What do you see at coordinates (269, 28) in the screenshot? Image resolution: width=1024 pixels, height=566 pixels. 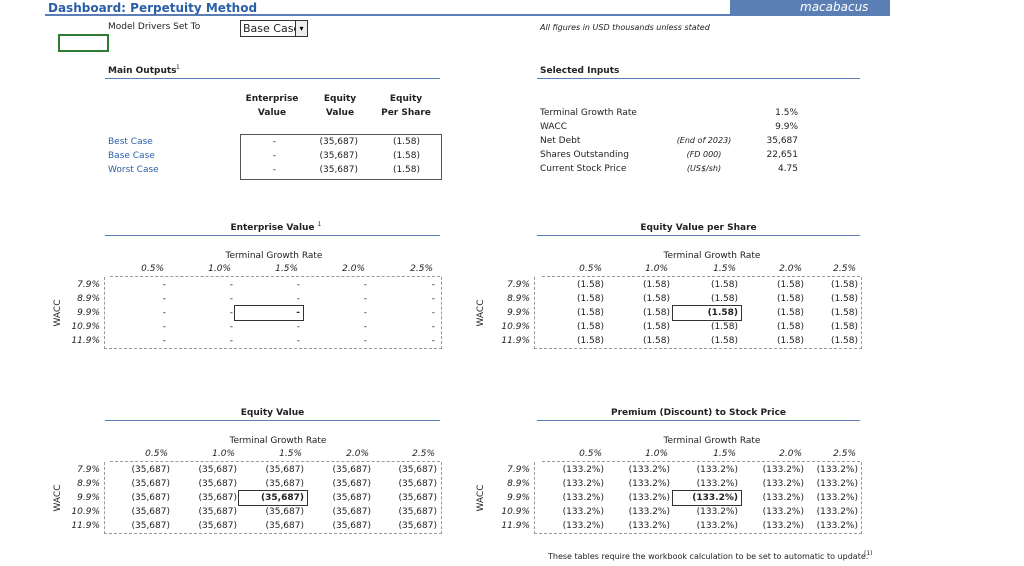 I see `driver-value: Base Case` at bounding box center [269, 28].